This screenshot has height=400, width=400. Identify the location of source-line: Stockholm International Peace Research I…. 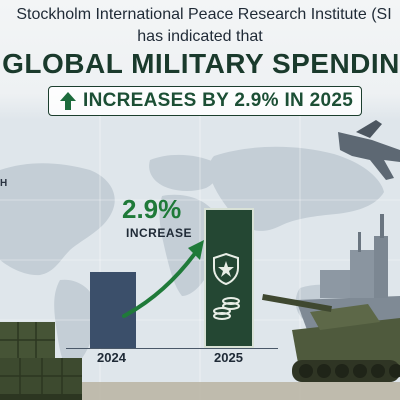
(204, 14).